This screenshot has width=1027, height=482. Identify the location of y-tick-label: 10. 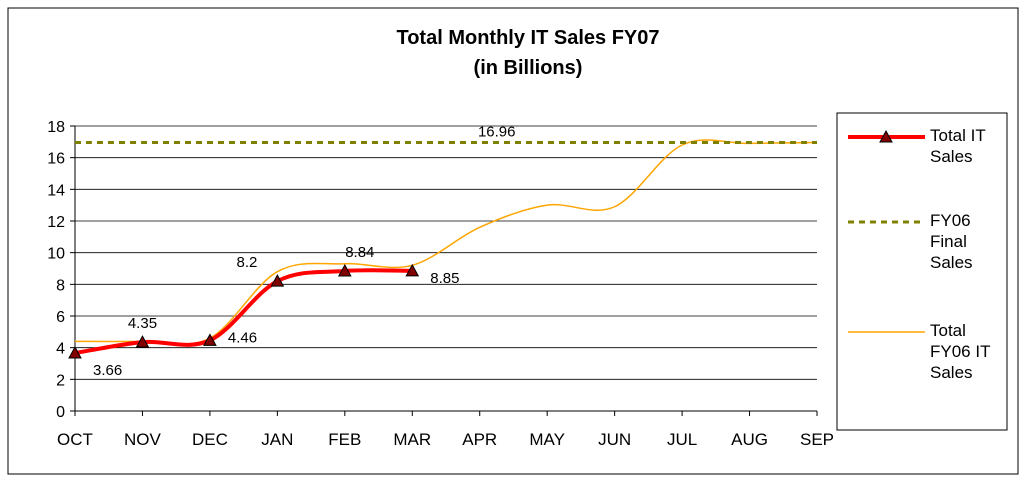
(56, 254).